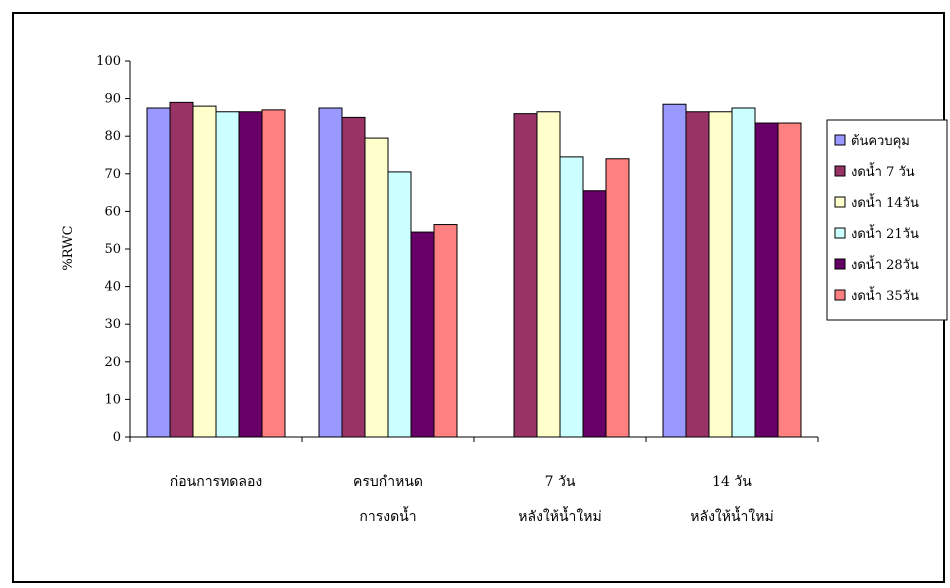 This screenshot has height=588, width=950. Describe the element at coordinates (885, 295) in the screenshot. I see `legend-item-label: งดน้ำ 35วัน` at that location.